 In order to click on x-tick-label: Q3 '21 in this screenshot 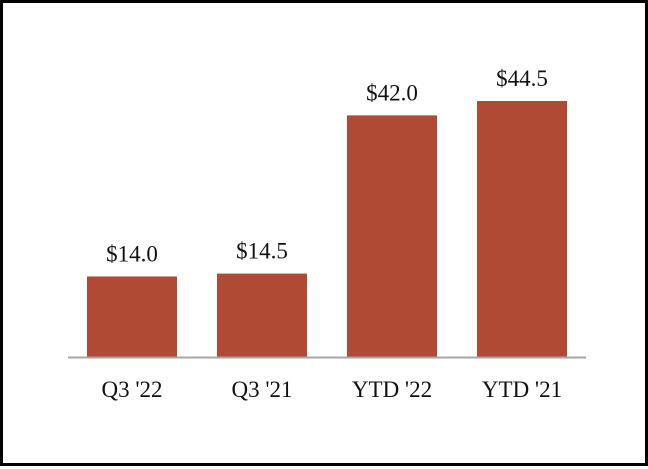, I will do `click(261, 389)`.